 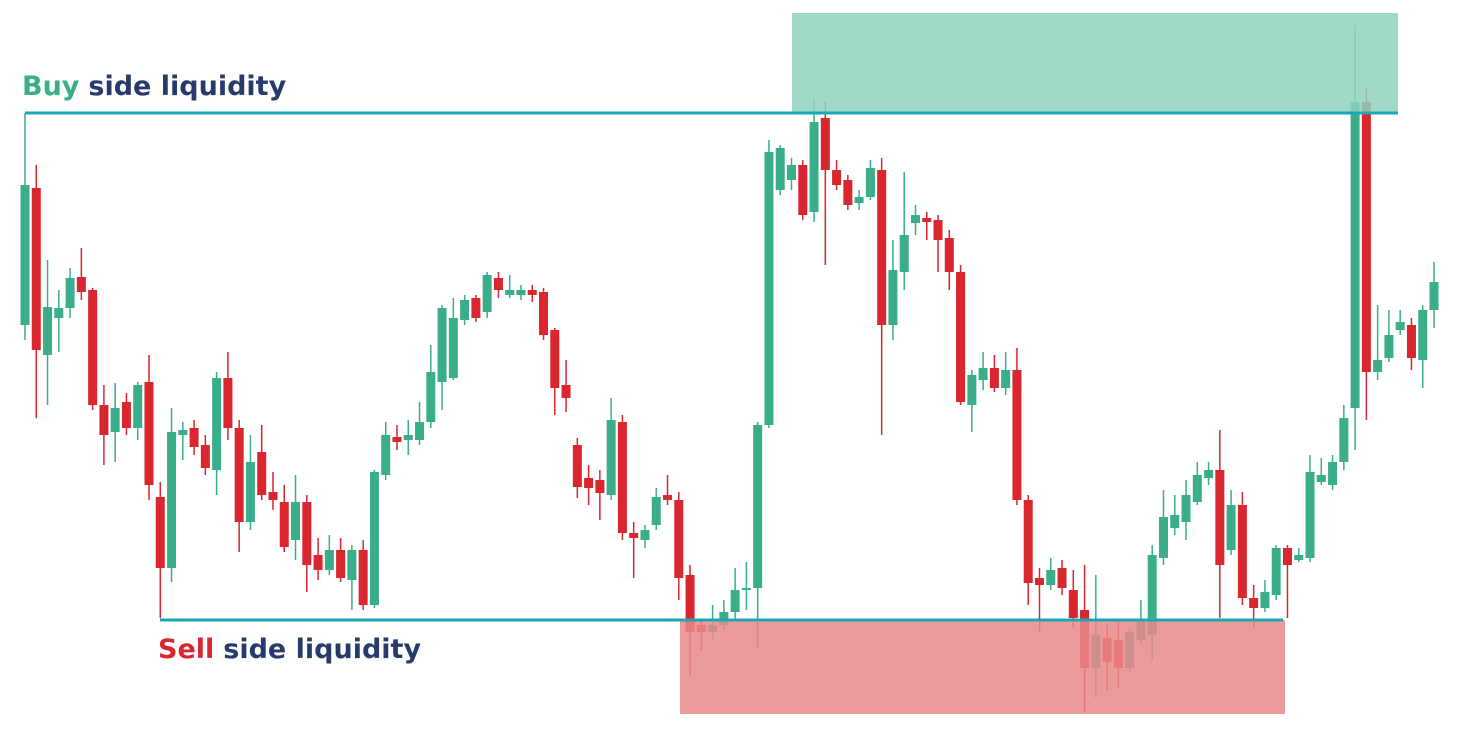 What do you see at coordinates (51, 86) in the screenshot?
I see `label-highlight: Buy` at bounding box center [51, 86].